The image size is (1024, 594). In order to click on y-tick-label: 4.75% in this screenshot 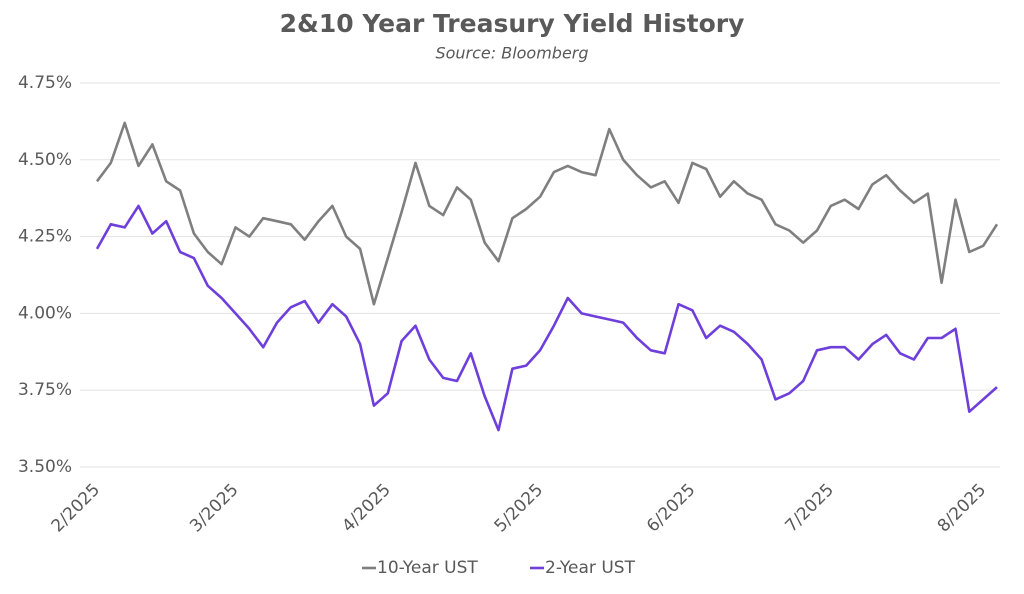, I will do `click(45, 83)`.